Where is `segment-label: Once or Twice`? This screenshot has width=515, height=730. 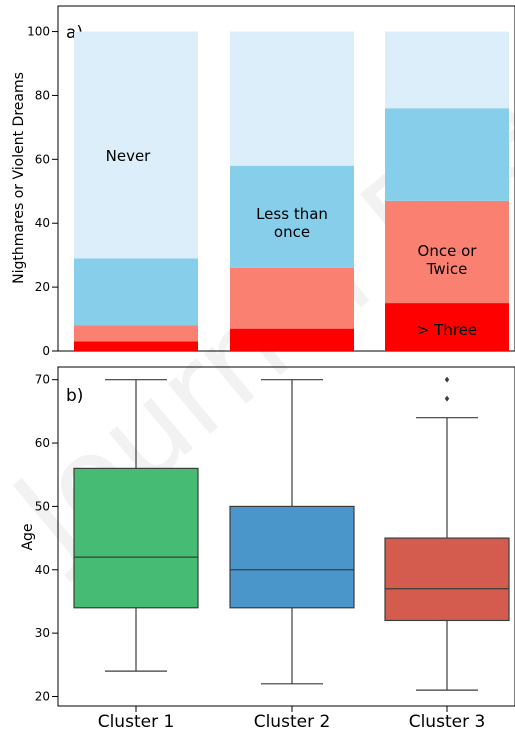 segment-label: Once or Twice is located at coordinates (448, 260).